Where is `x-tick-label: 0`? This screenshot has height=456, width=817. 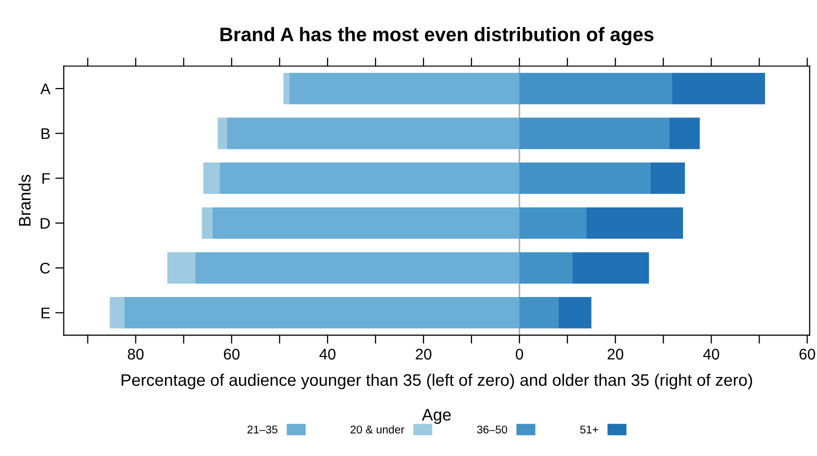
x-tick-label: 0 is located at coordinates (520, 354).